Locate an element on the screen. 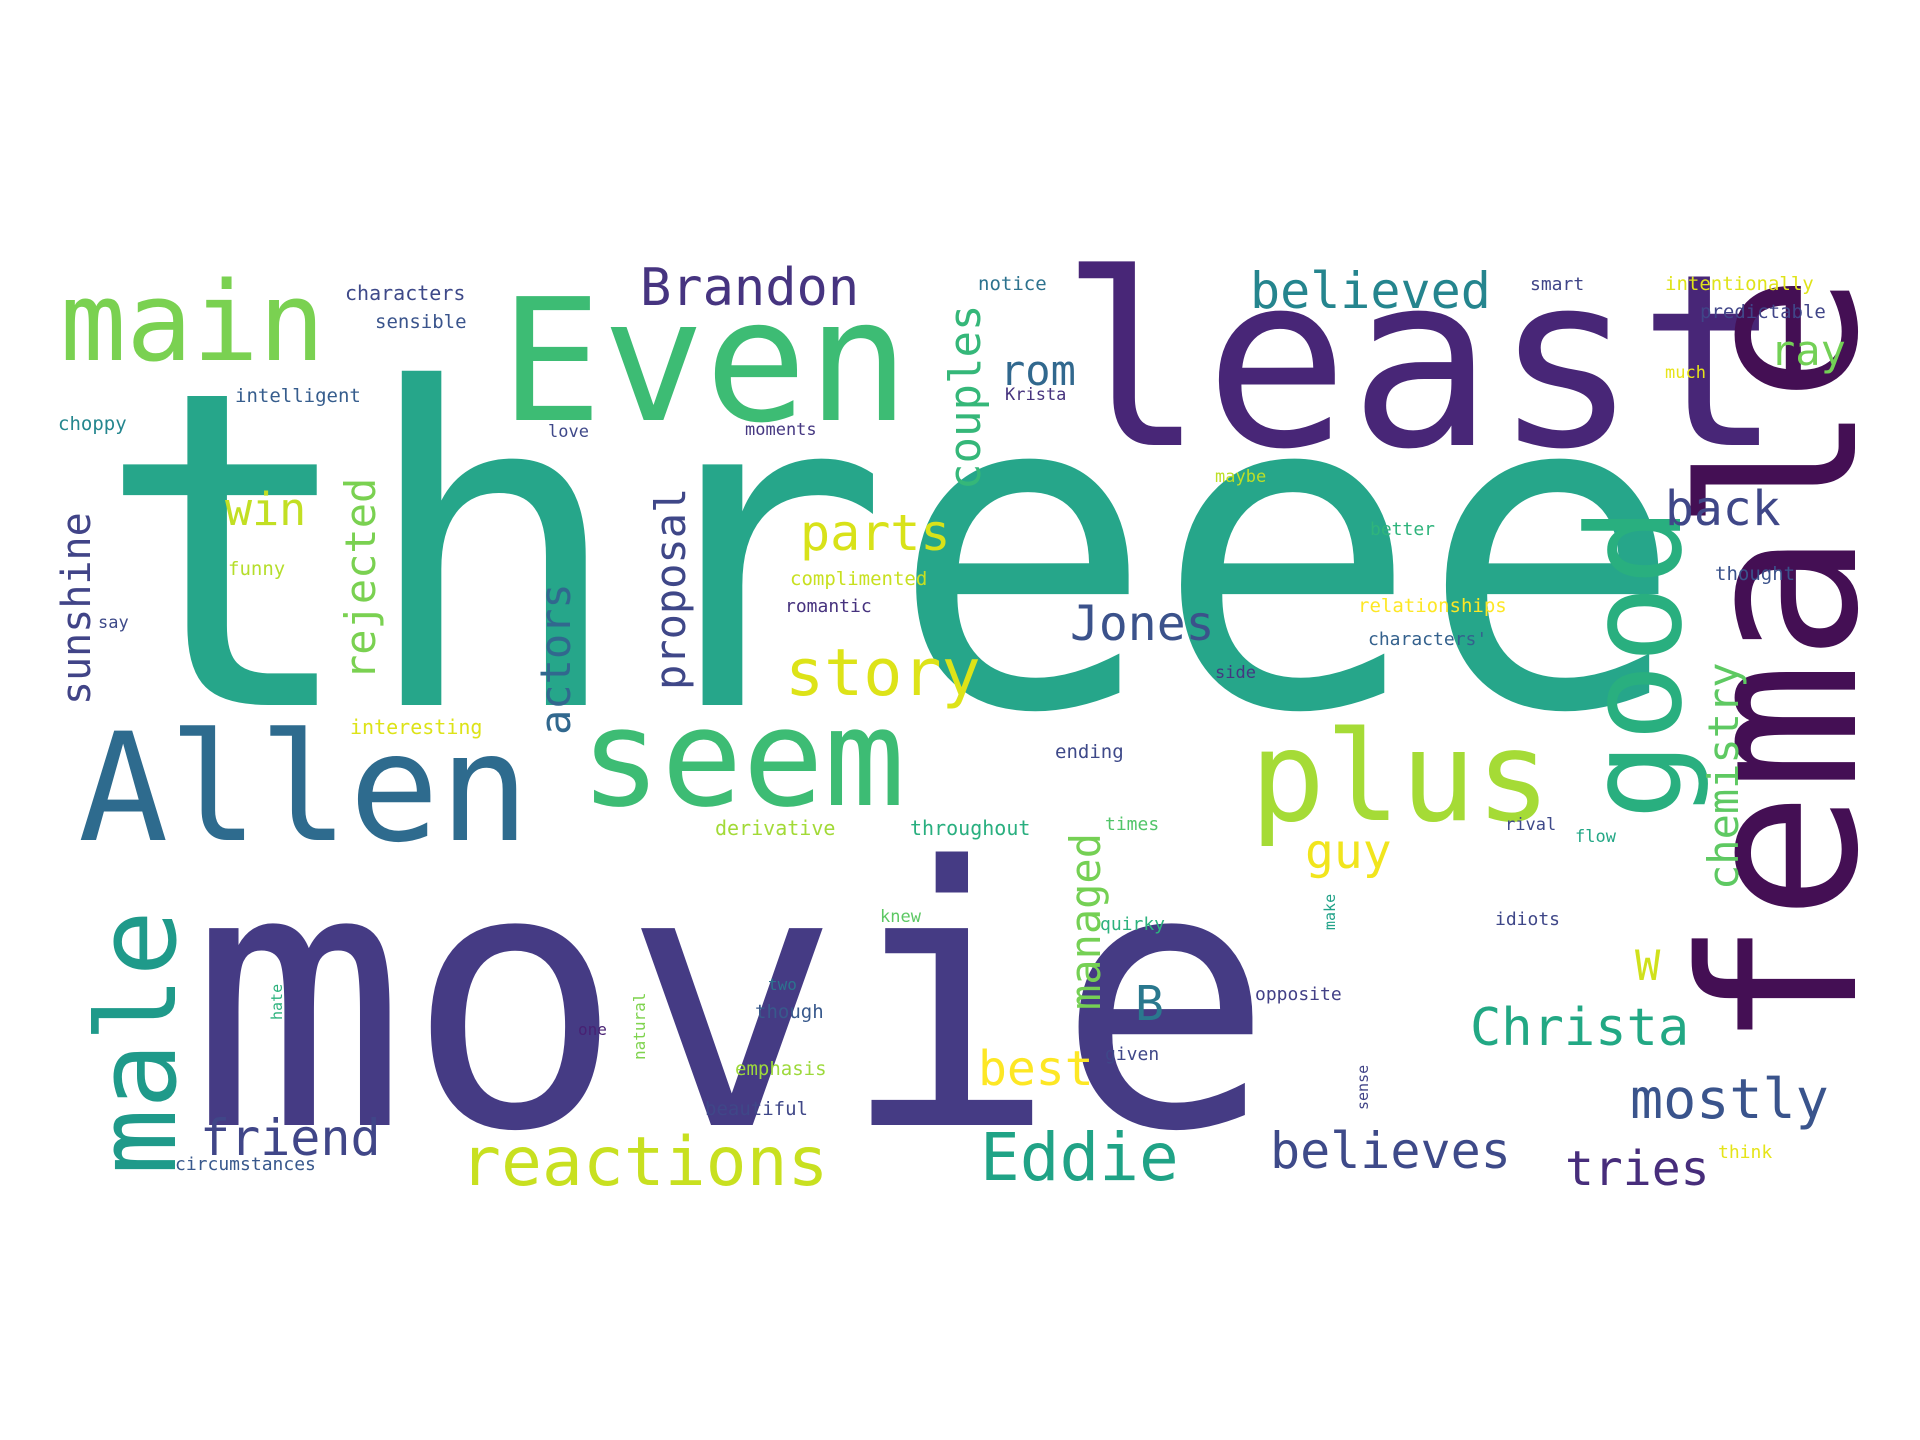 The width and height of the screenshot is (1920, 1440). word-believed: believed is located at coordinates (1370, 291).